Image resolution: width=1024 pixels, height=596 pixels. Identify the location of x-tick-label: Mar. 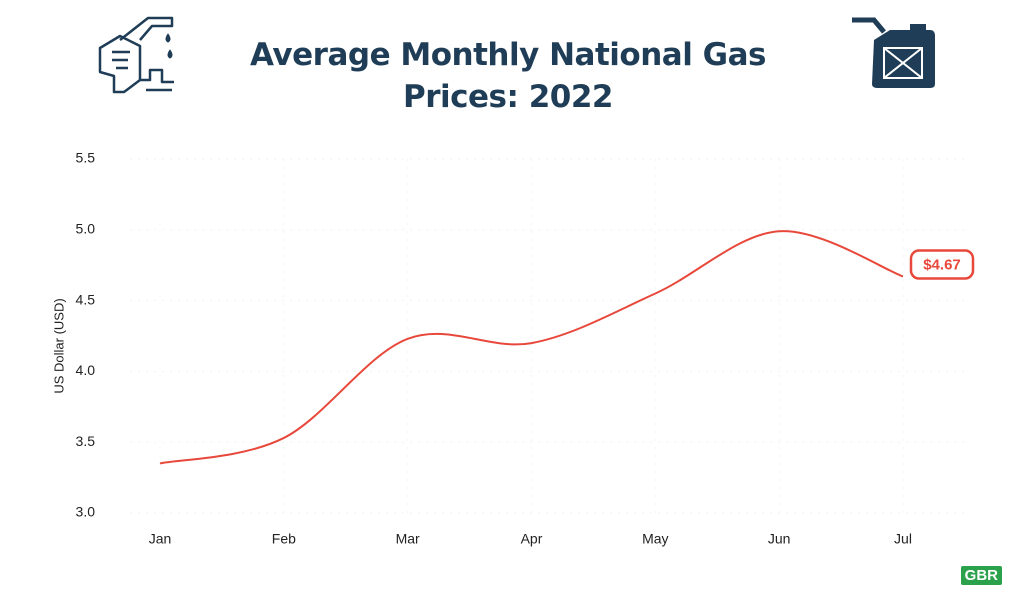
(408, 539).